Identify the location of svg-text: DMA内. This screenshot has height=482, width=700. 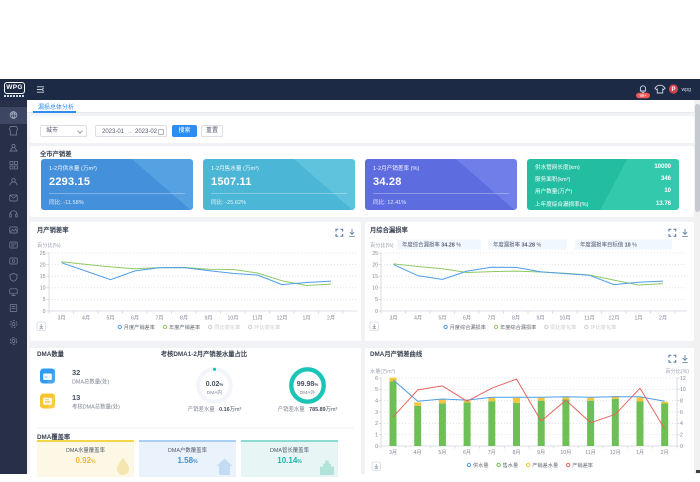
(215, 392).